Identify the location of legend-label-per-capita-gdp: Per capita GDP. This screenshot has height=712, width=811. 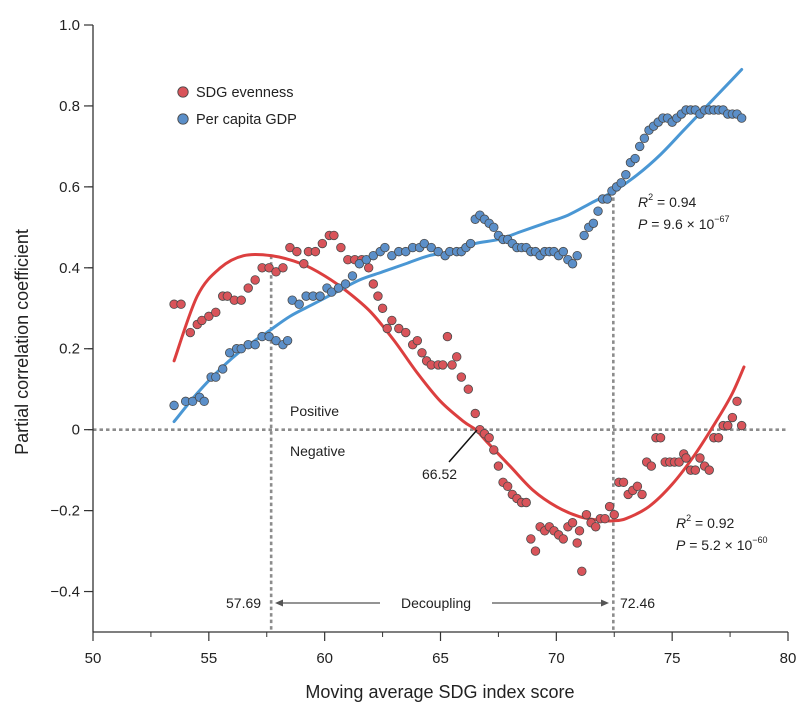
(246, 120).